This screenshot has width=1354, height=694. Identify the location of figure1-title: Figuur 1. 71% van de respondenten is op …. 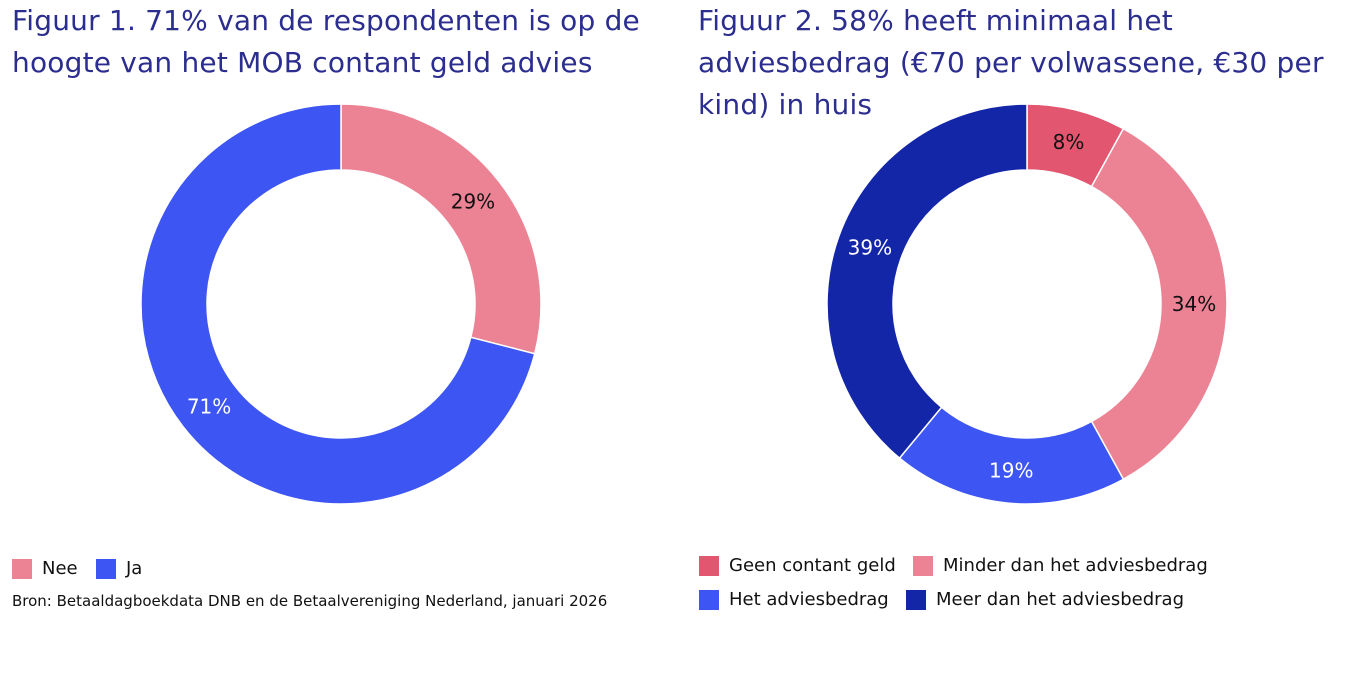
(326, 41).